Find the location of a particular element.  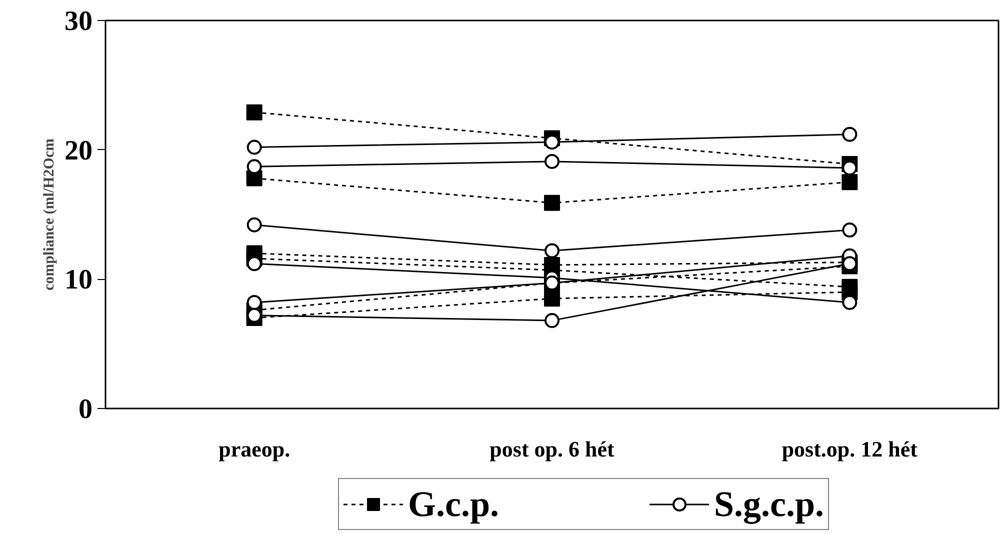

x-tick-label: post.op. 12 hét is located at coordinates (850, 449).